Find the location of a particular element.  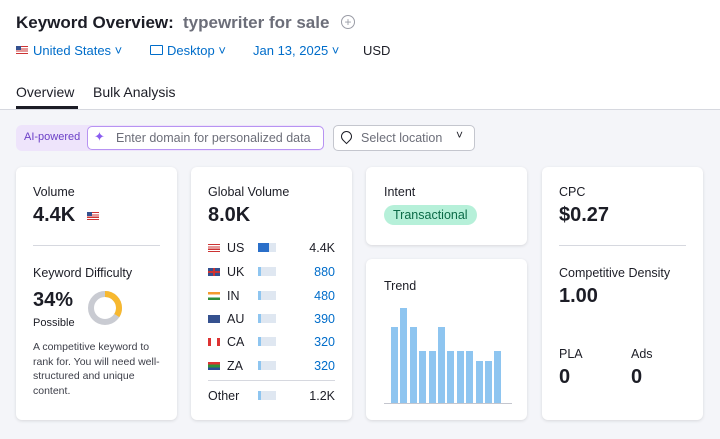

ai-badge: AI-powered is located at coordinates (52, 137).